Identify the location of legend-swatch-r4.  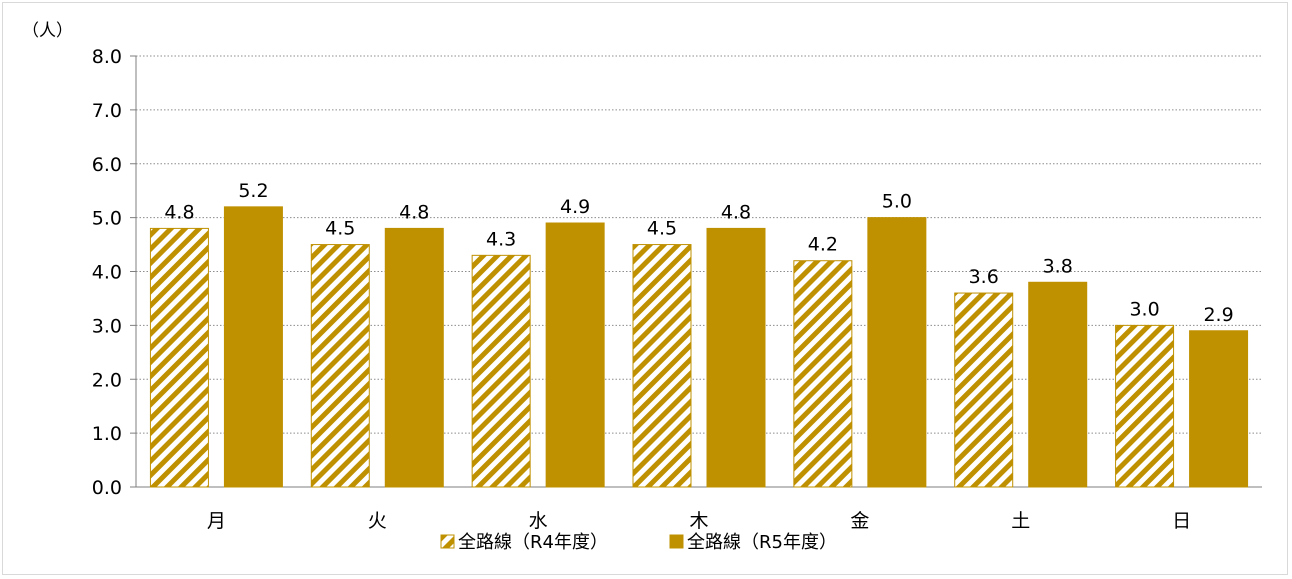
(447, 541).